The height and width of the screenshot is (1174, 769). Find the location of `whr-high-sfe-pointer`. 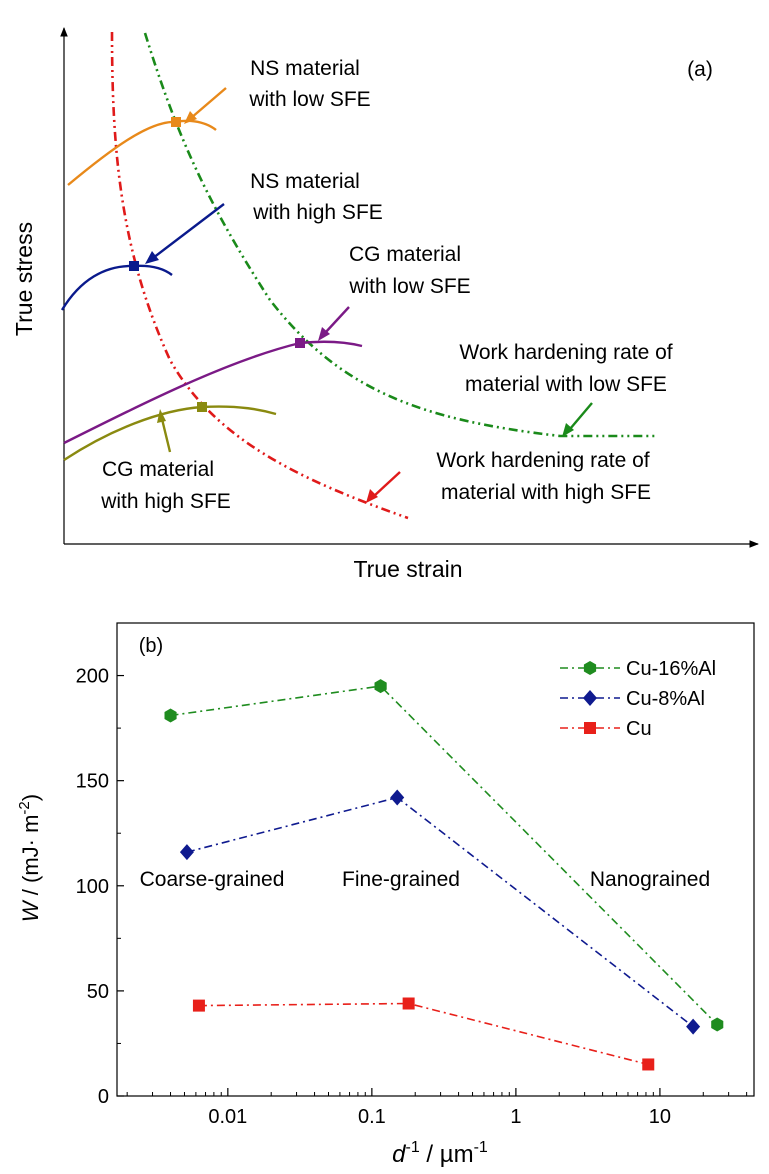

whr-high-sfe-pointer is located at coordinates (383, 487).